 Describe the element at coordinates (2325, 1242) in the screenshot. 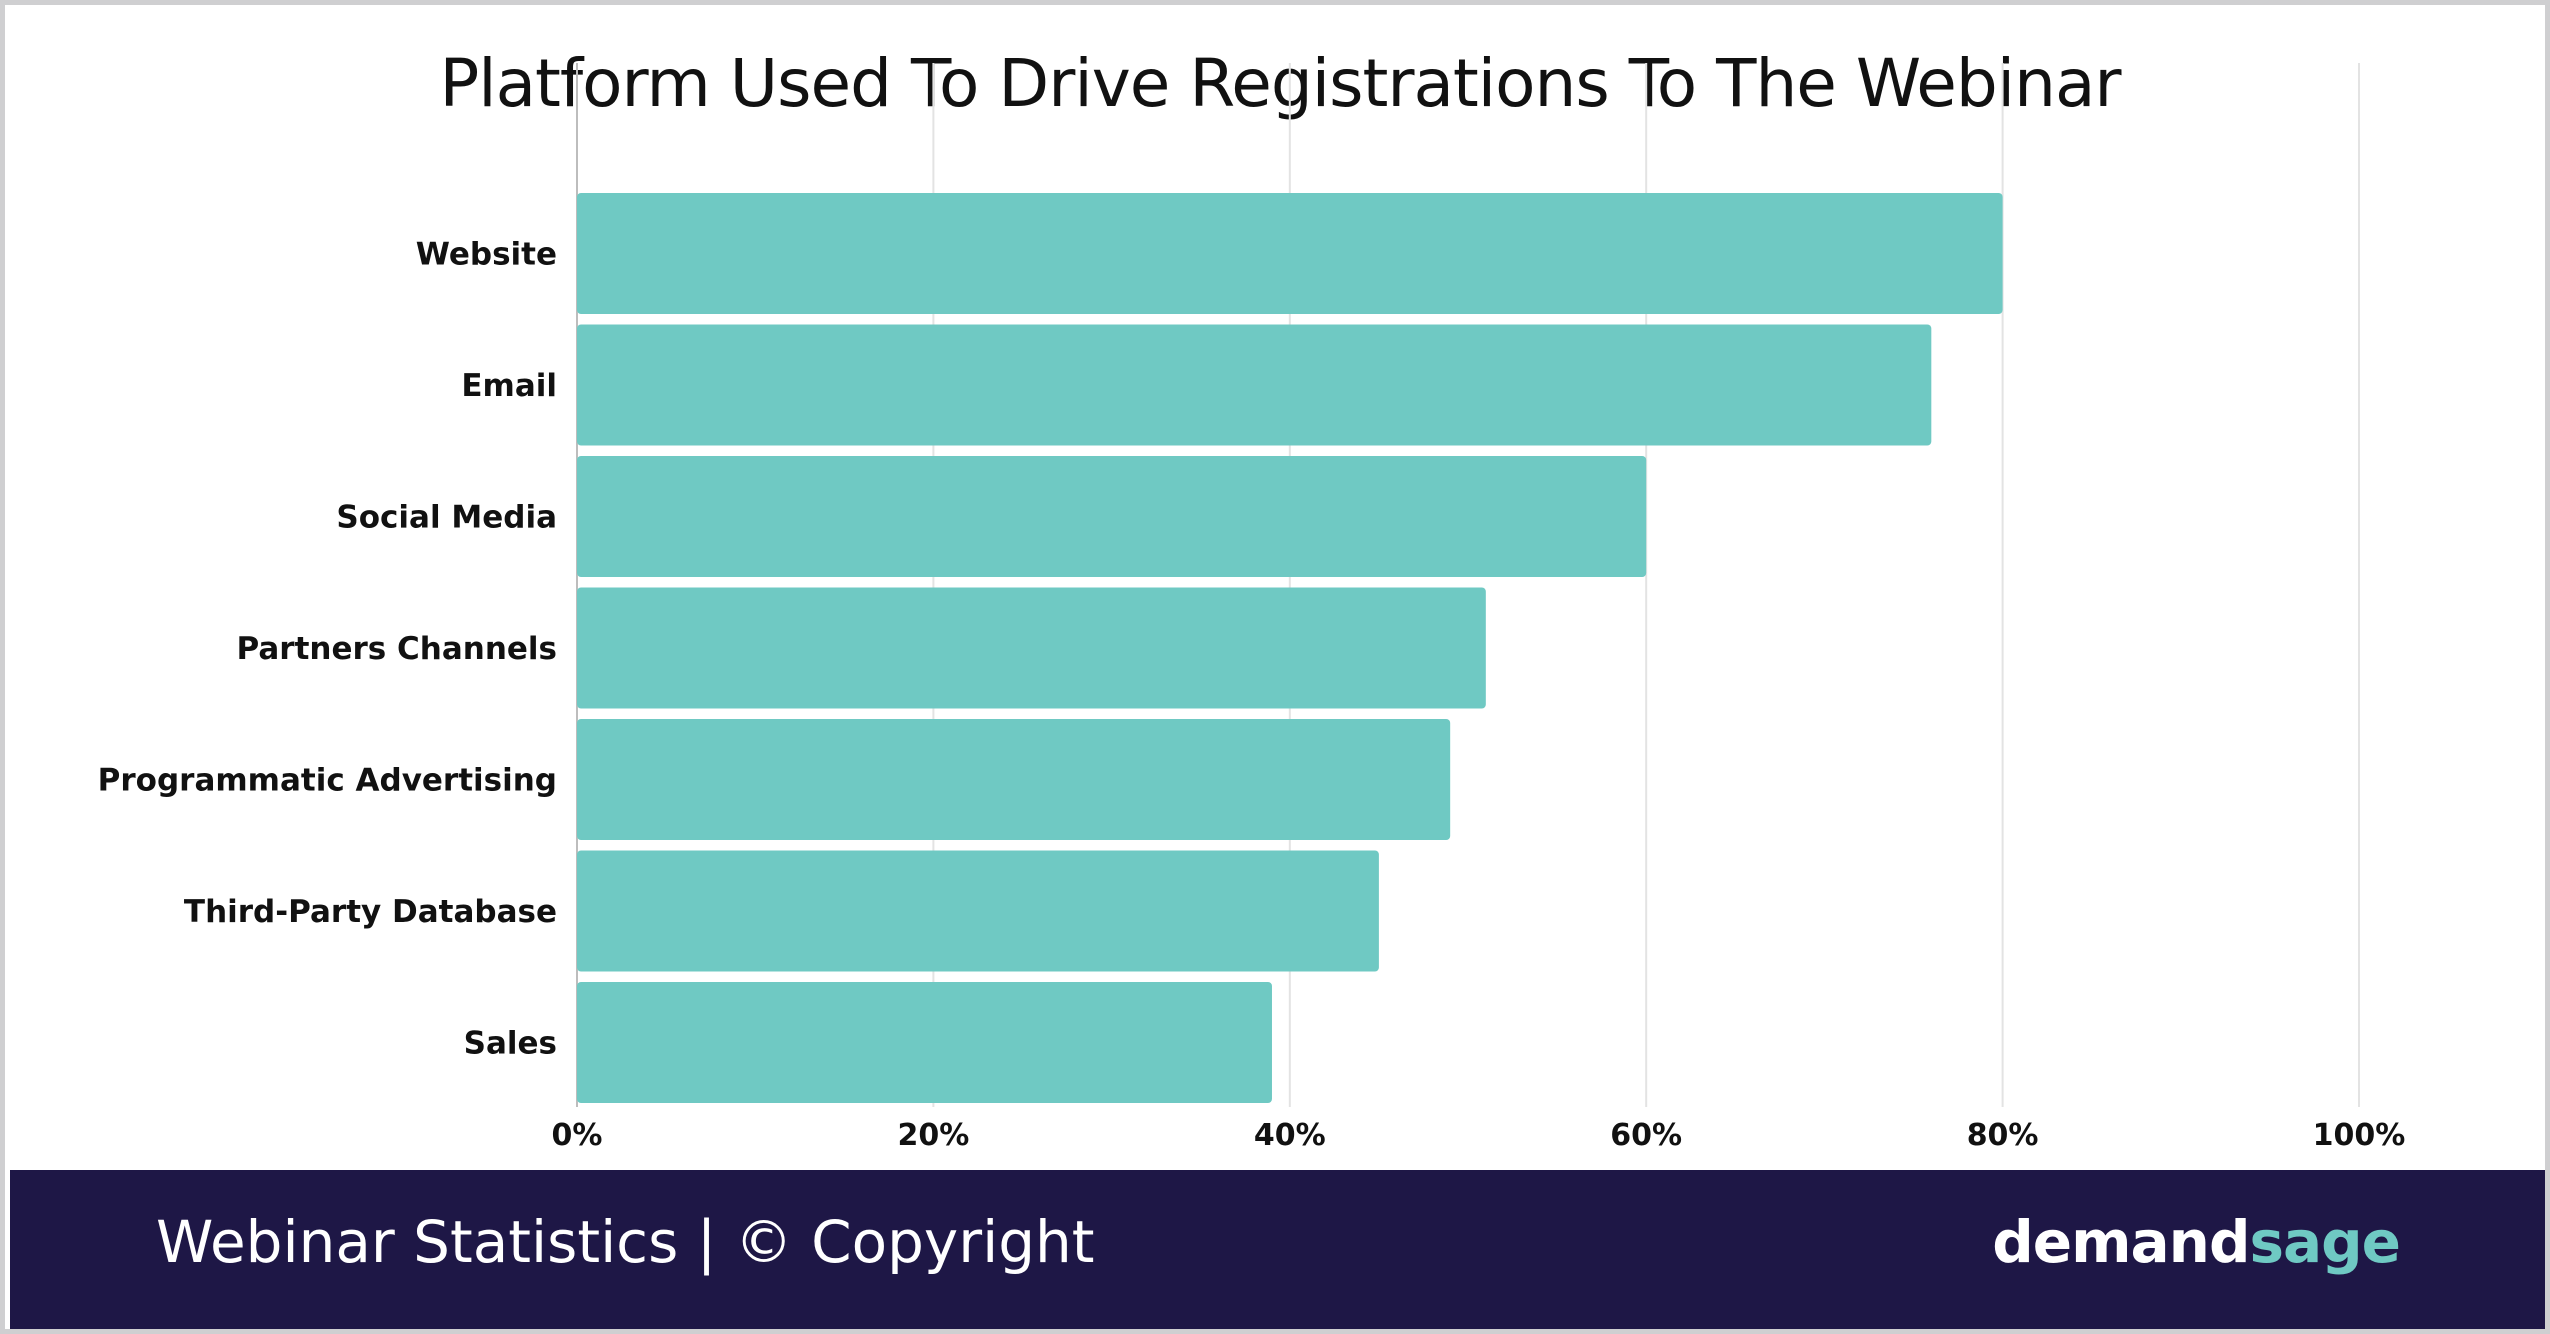

I see `brand-logo-part-sage: sage` at that location.